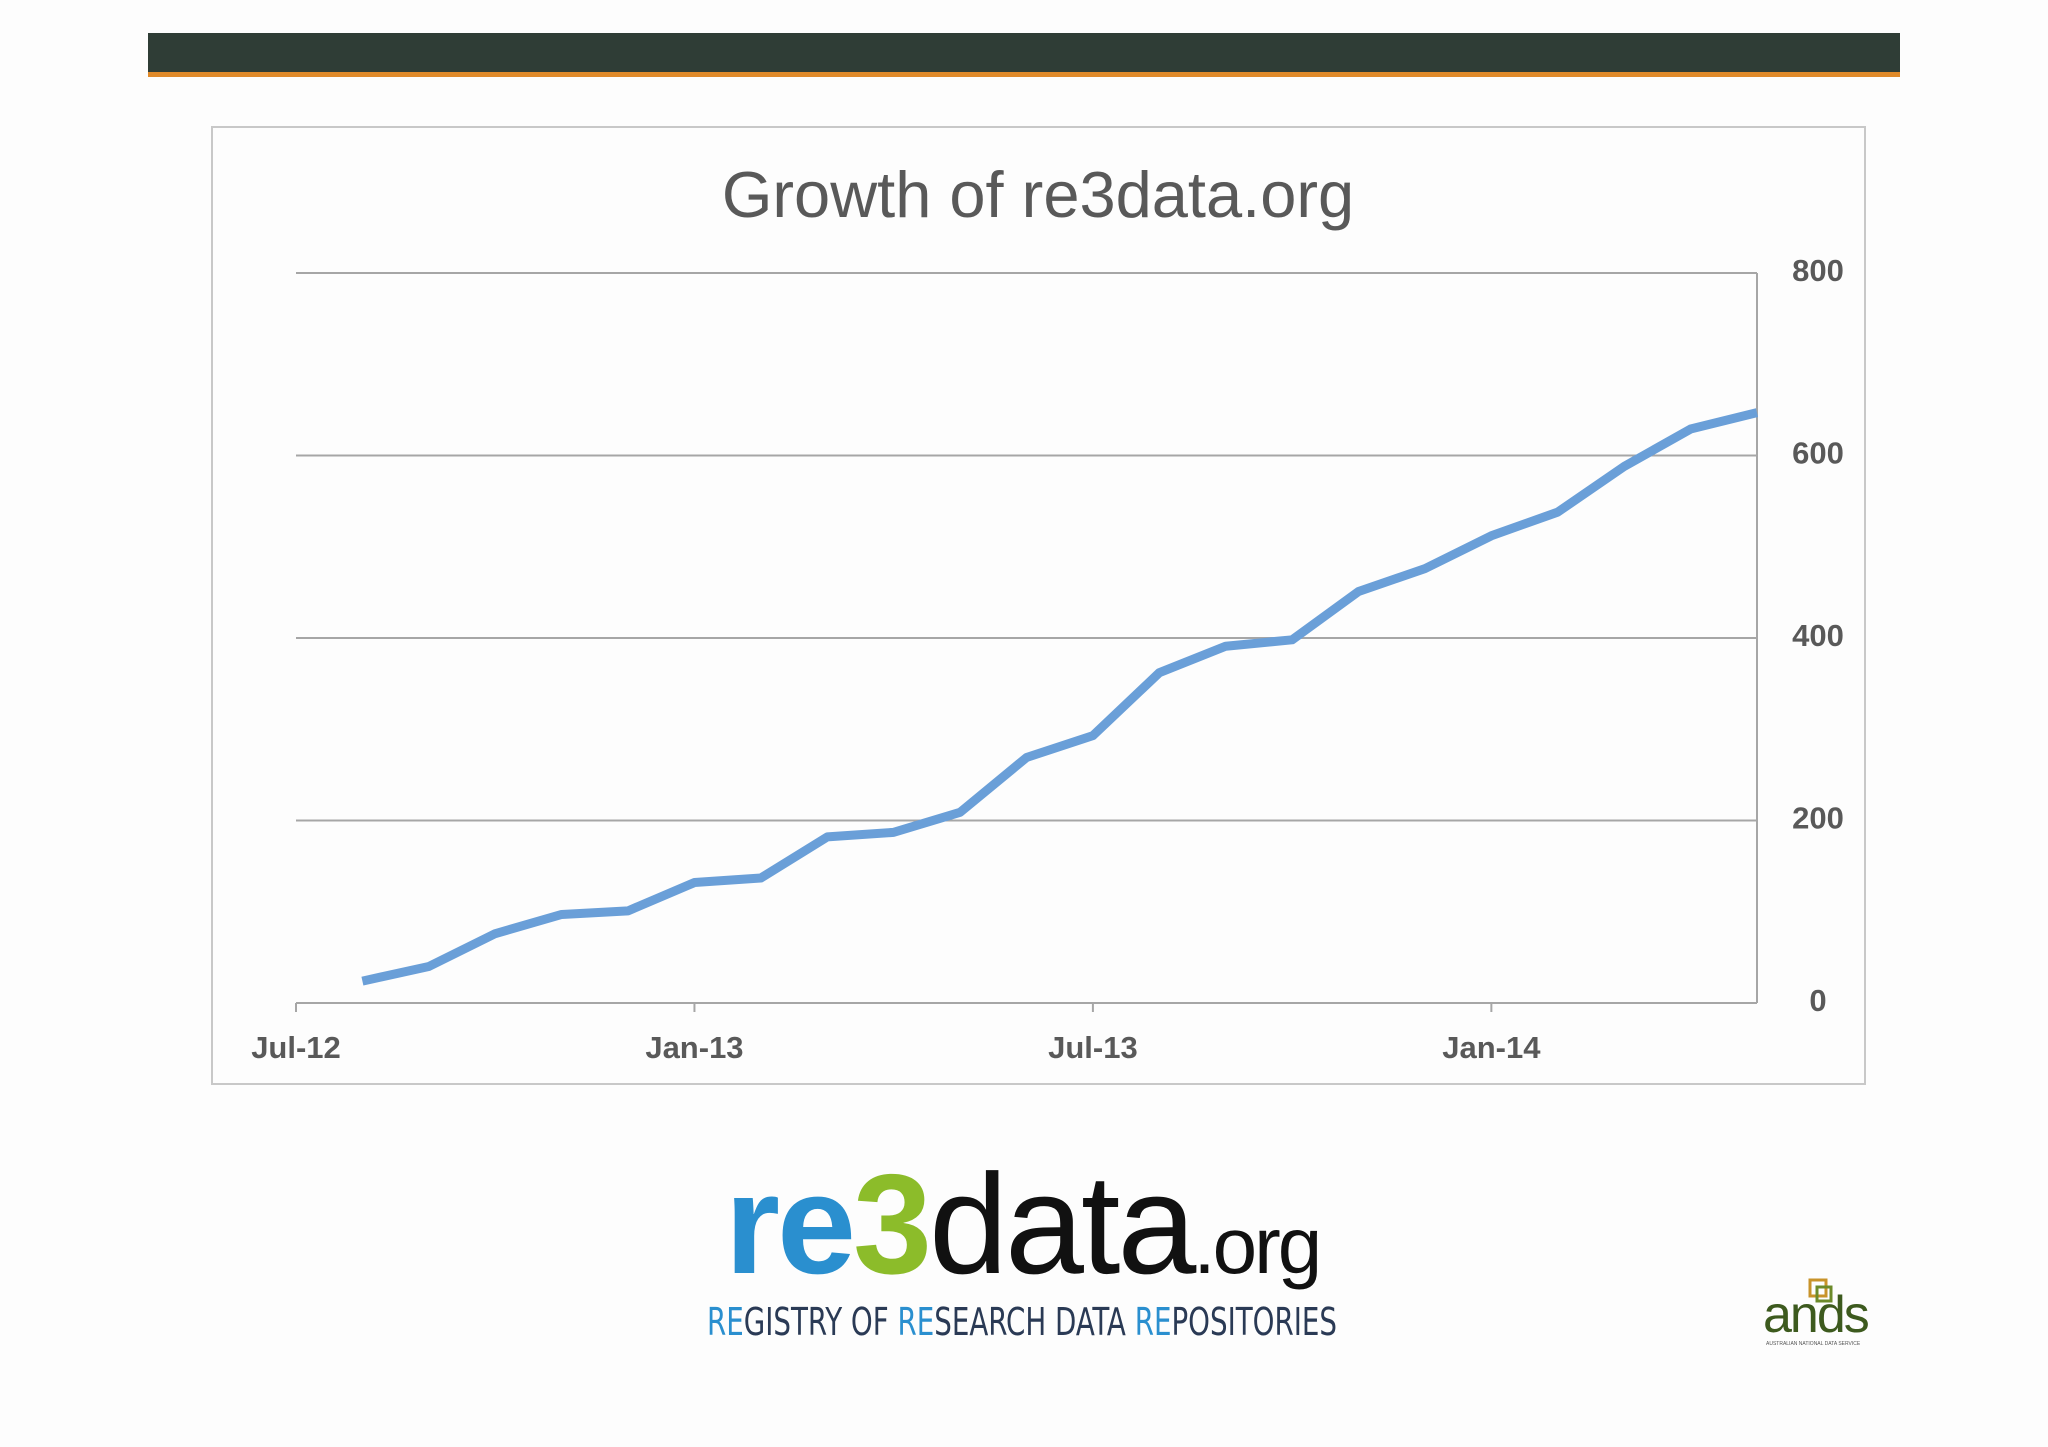 The width and height of the screenshot is (2048, 1447). What do you see at coordinates (1824, 1294) in the screenshot?
I see `logo-square` at bounding box center [1824, 1294].